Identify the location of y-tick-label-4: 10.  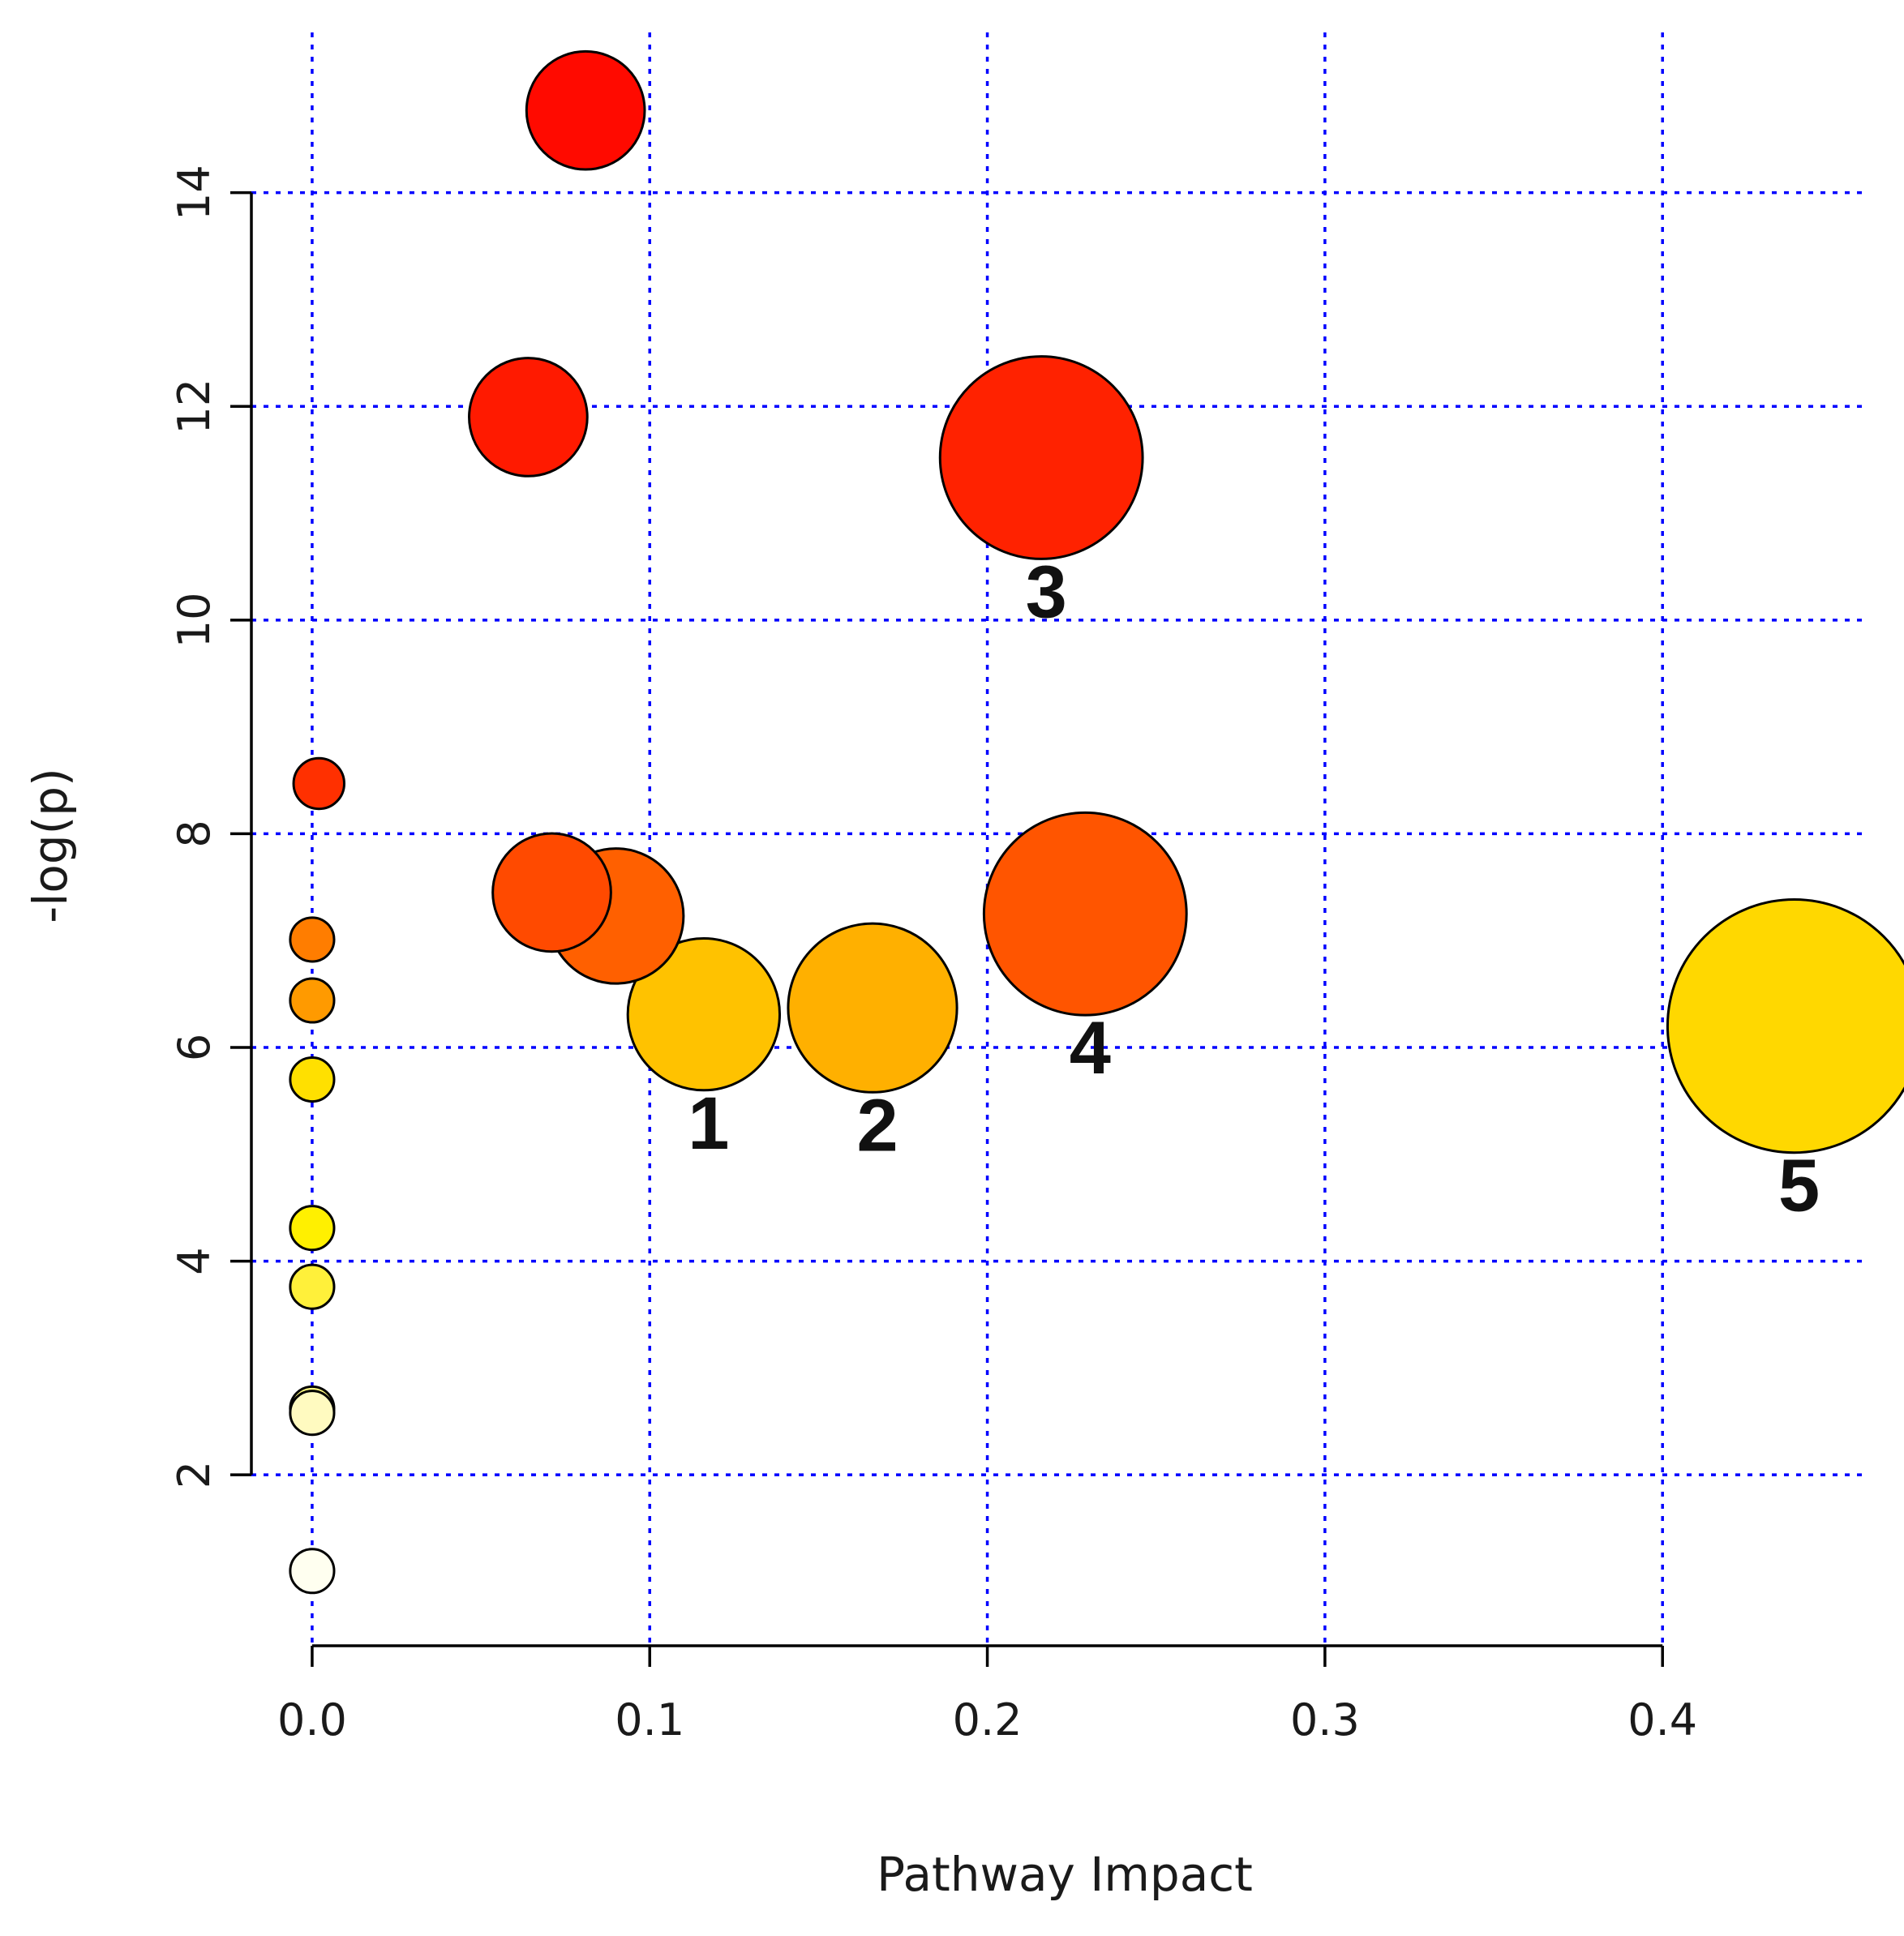
(194, 620).